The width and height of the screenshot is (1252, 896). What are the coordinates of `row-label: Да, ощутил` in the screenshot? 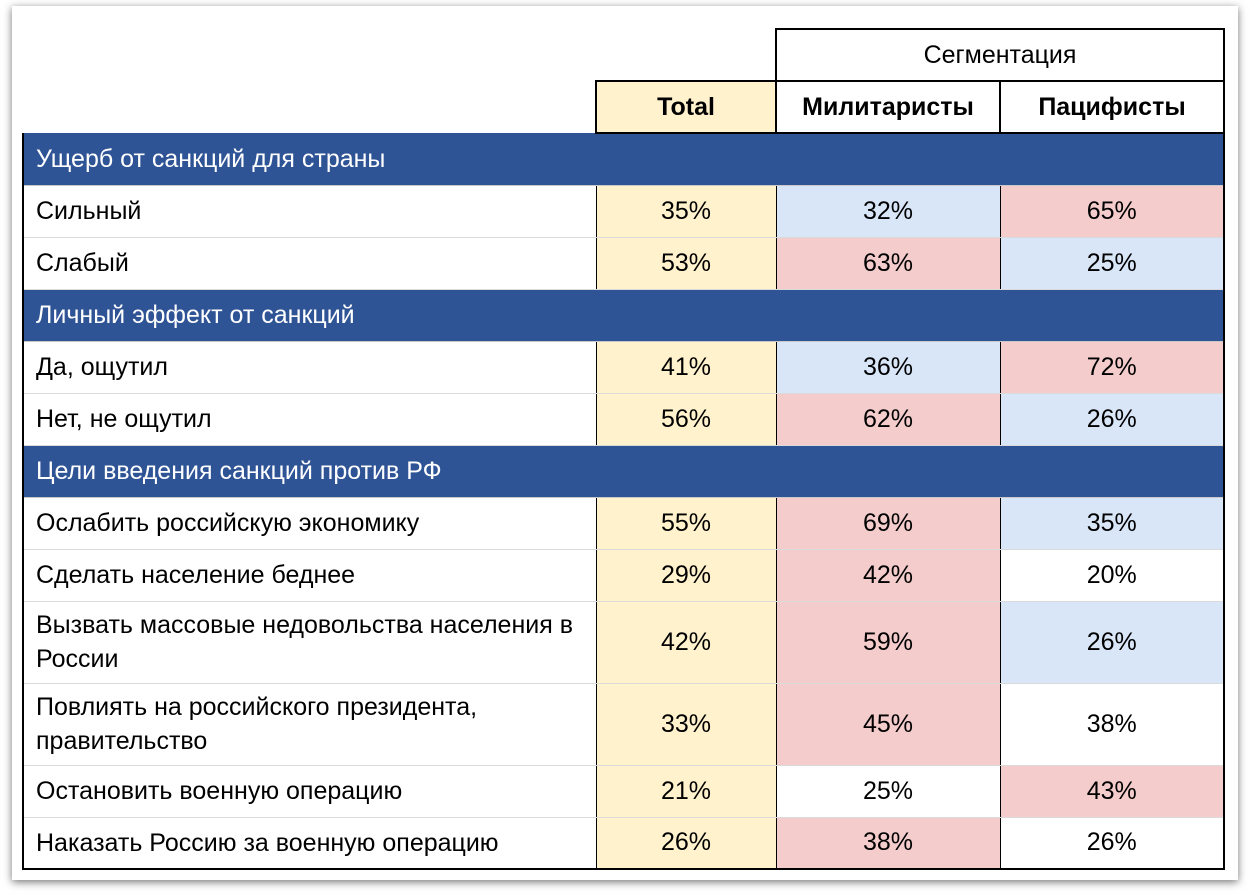 It's located at (309, 367).